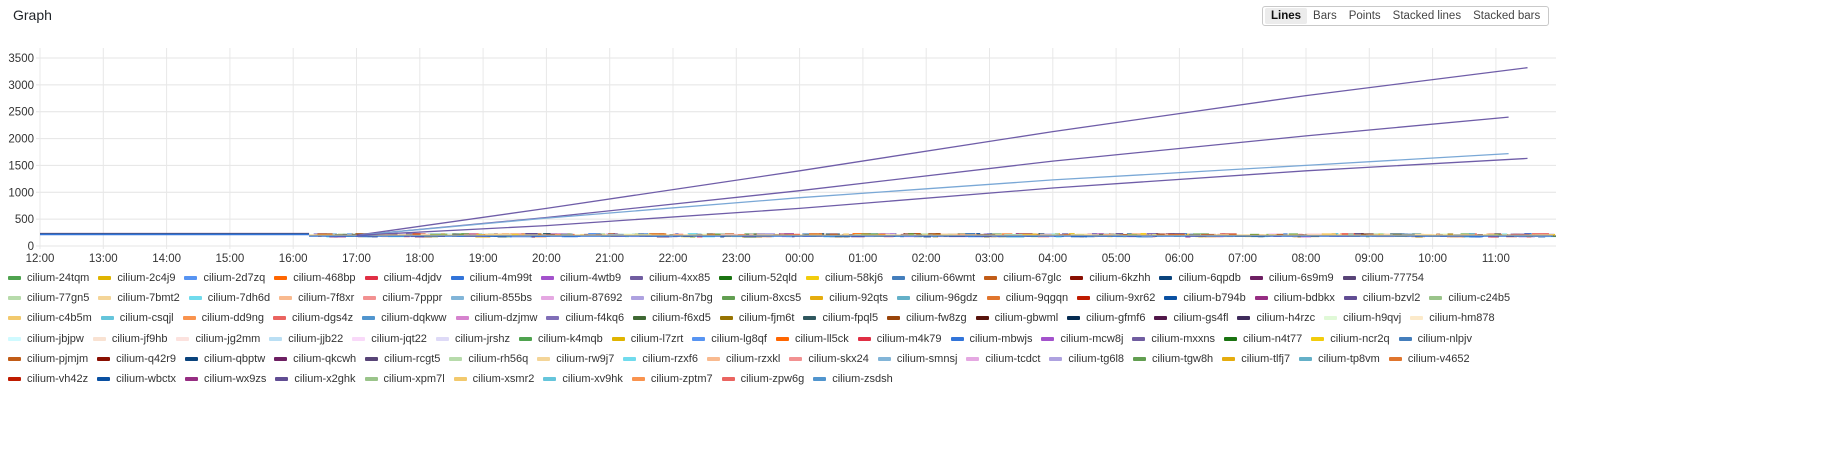 This screenshot has width=1826, height=455. What do you see at coordinates (225, 379) in the screenshot?
I see `legend-item: cilium-wx9zs` at bounding box center [225, 379].